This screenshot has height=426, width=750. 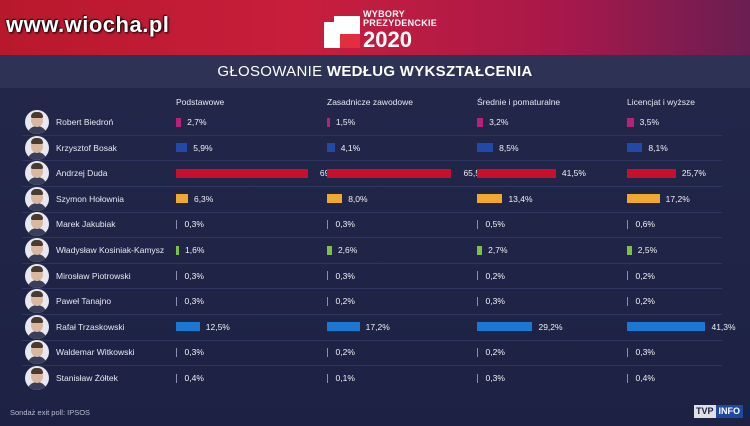 I want to click on candidate-name: Stanisław Żółtek, so click(x=87, y=378).